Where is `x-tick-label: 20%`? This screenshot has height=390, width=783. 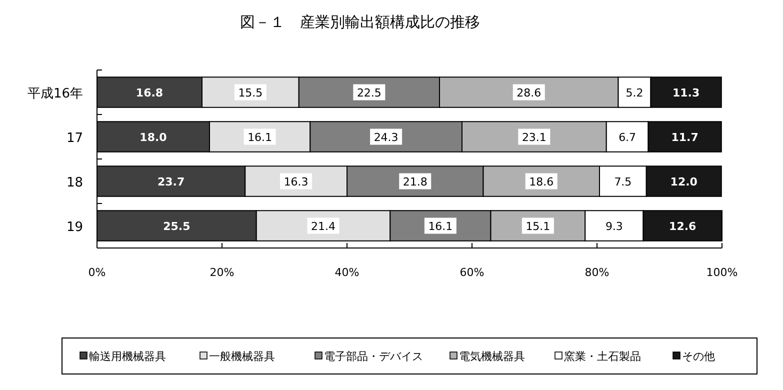 x-tick-label: 20% is located at coordinates (222, 272).